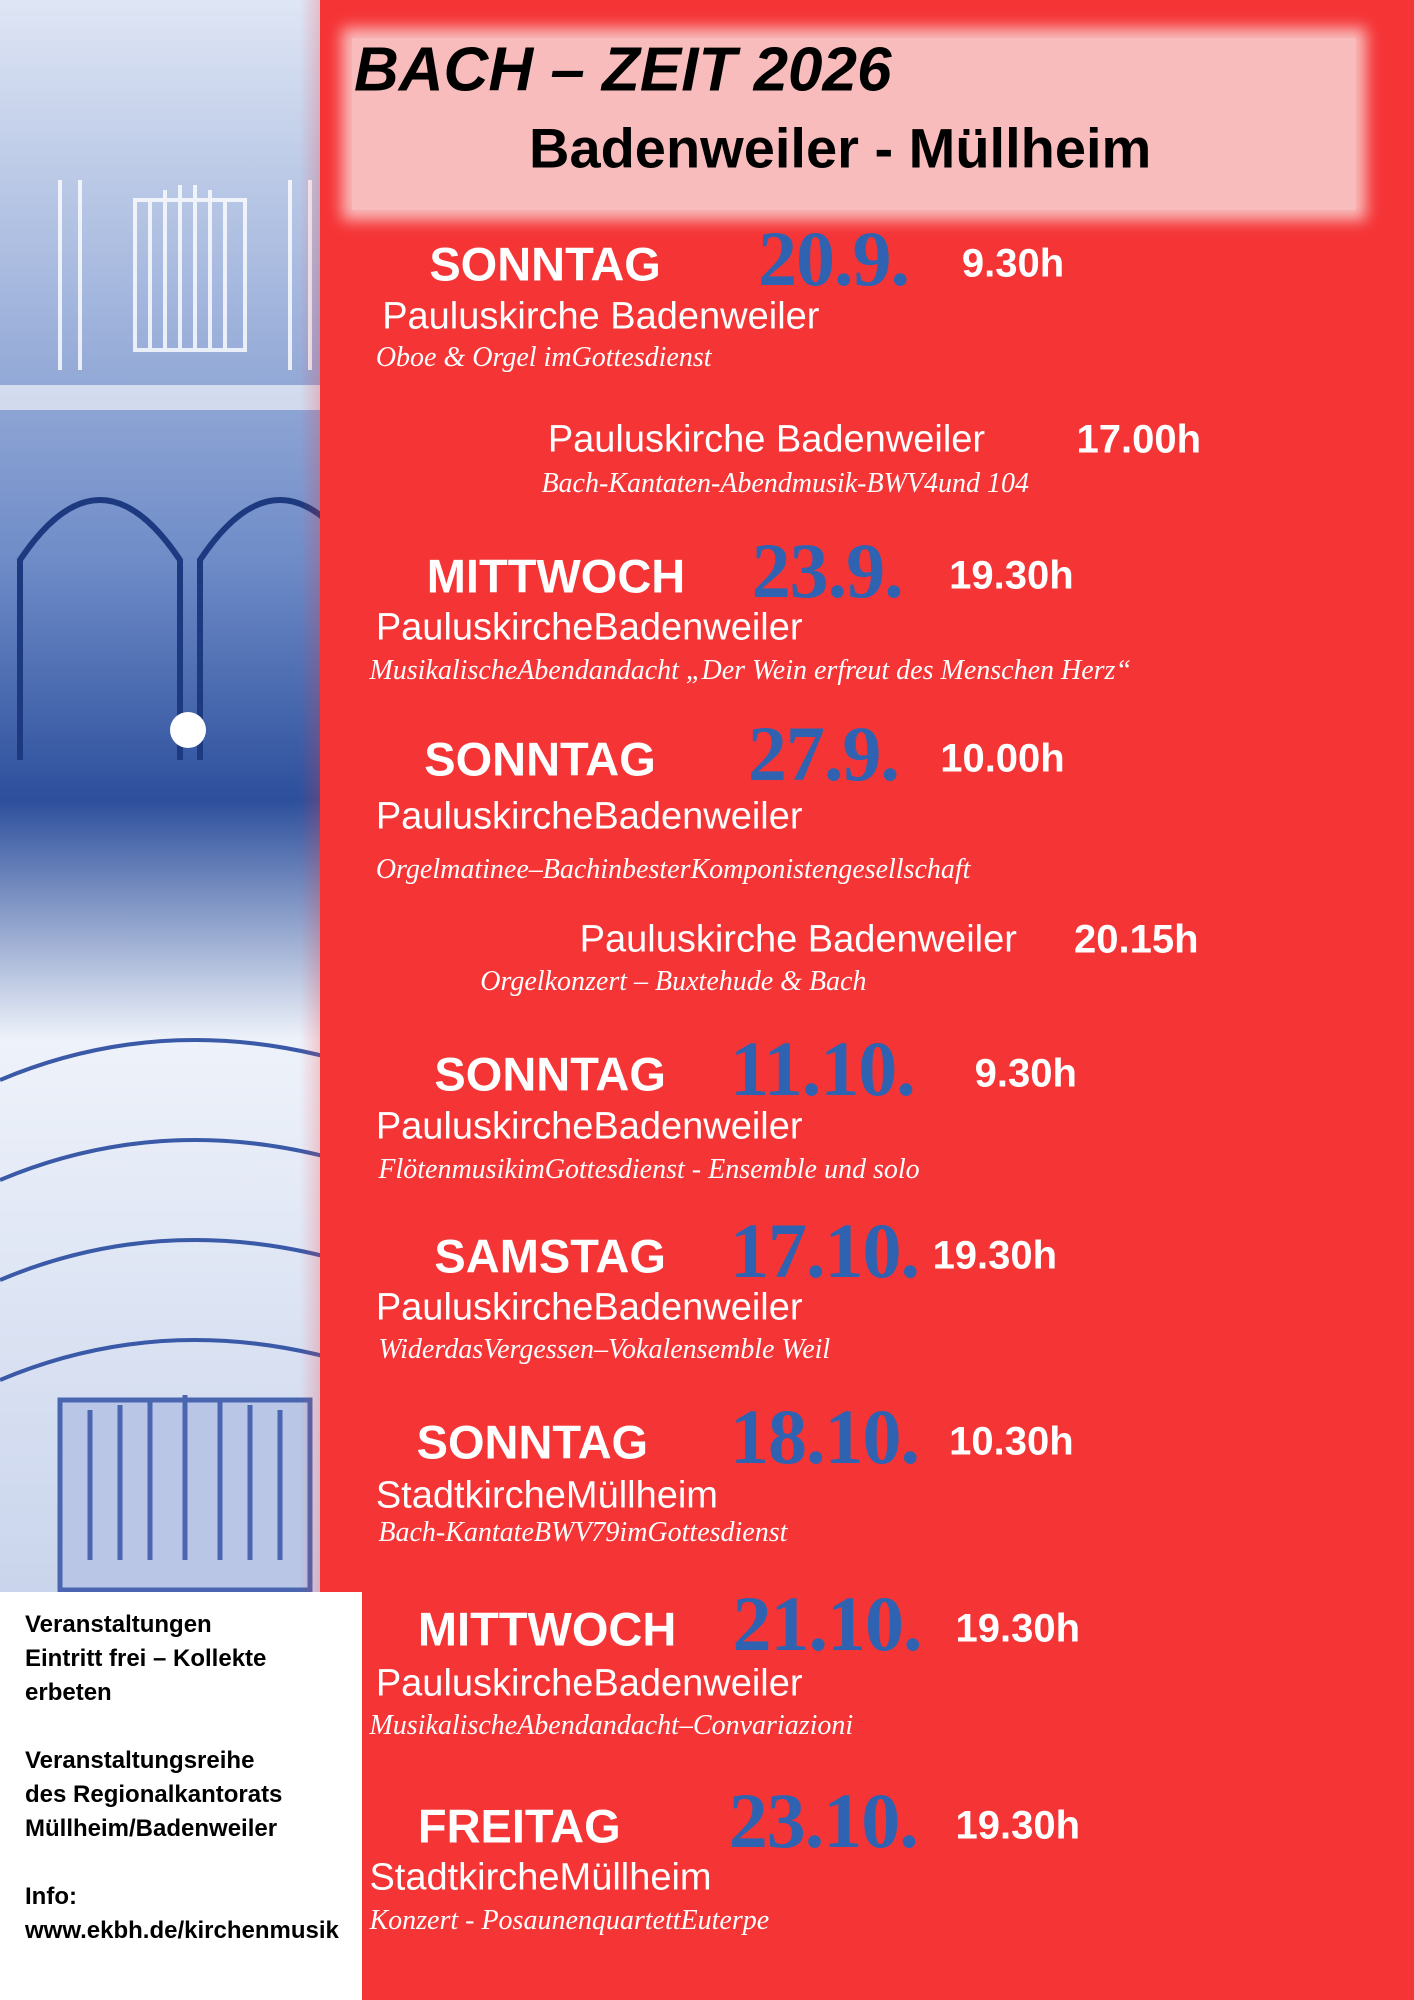  What do you see at coordinates (154, 1794) in the screenshot?
I see `sidebar-line: des Regionalkantorats` at bounding box center [154, 1794].